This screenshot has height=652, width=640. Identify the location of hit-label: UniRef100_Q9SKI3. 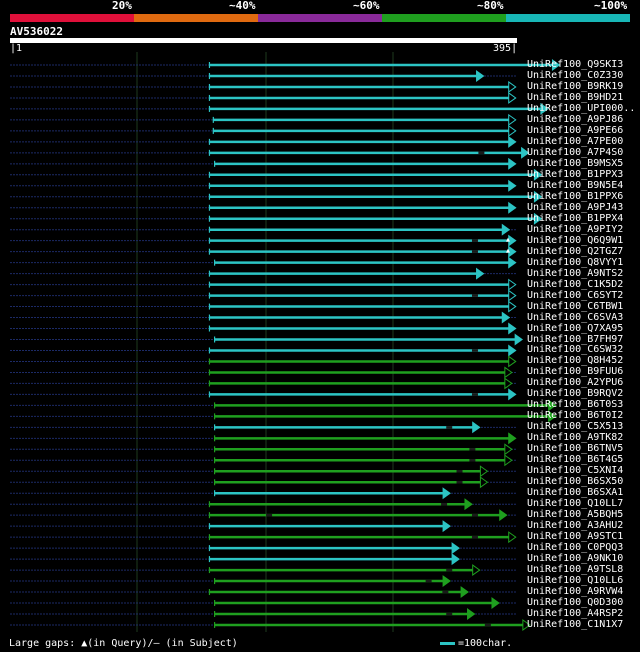
(575, 64).